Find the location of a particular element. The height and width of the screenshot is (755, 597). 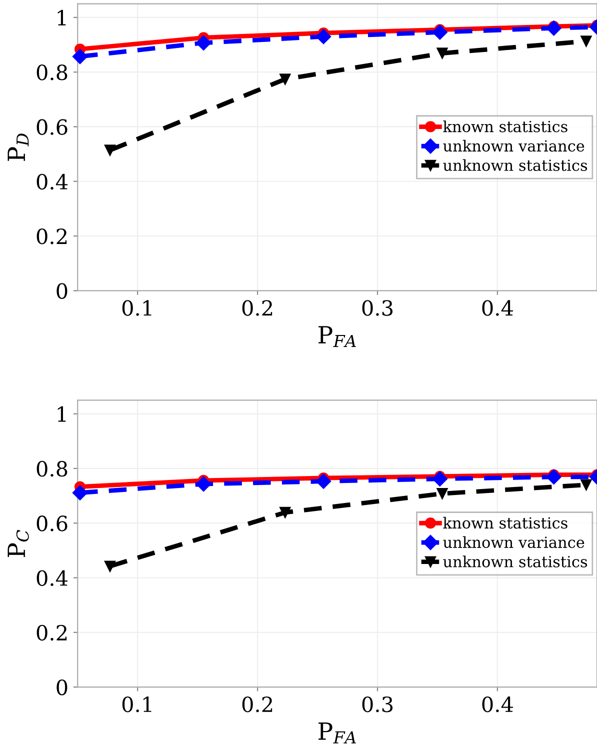

y-axis-title: P$_{C}$ is located at coordinates (18, 544).